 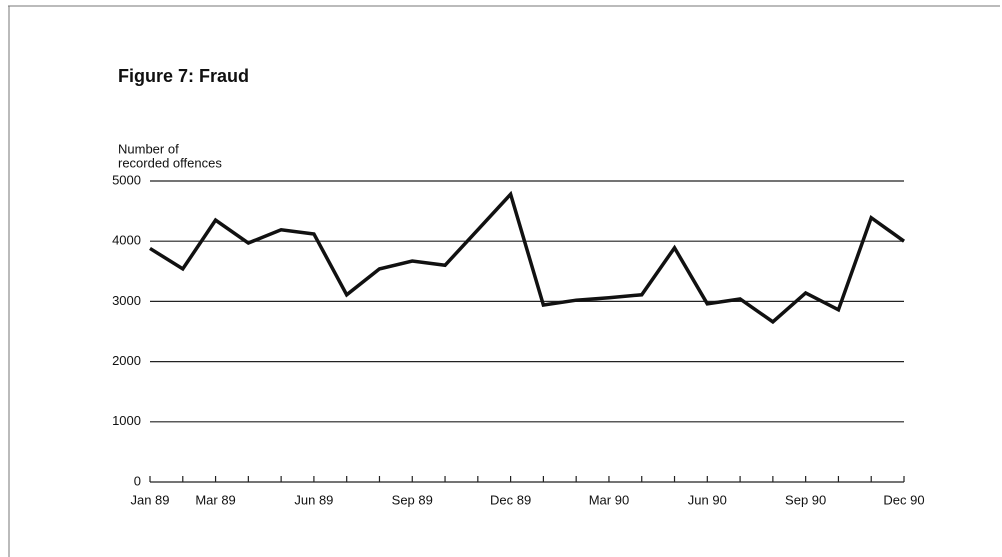 What do you see at coordinates (412, 499) in the screenshot?
I see `x-tick-label: Sep 89` at bounding box center [412, 499].